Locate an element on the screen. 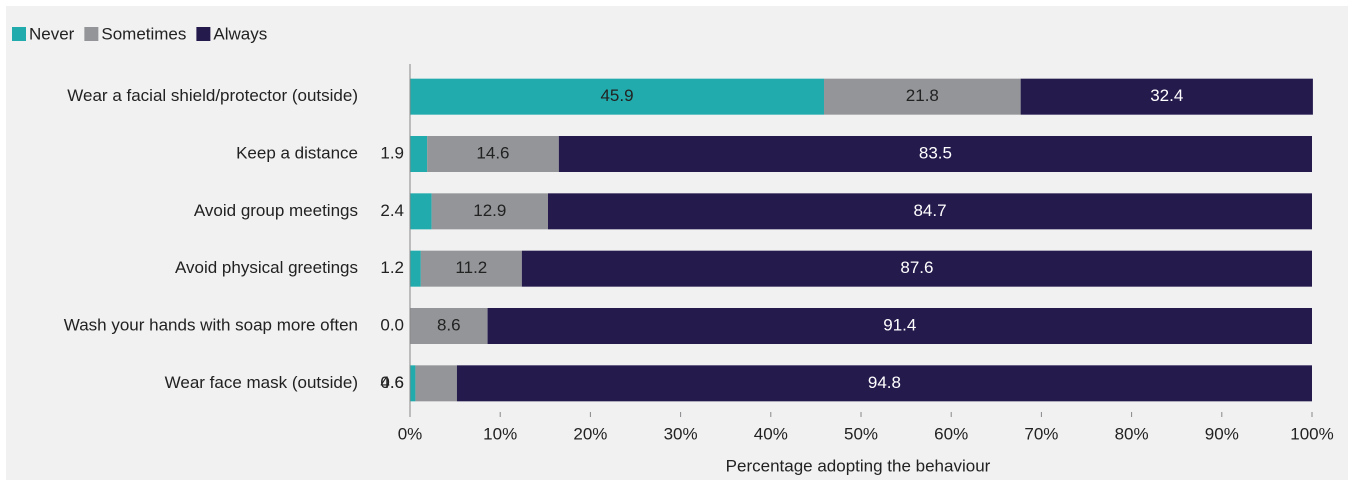  data-label: 83.5 is located at coordinates (935, 152).